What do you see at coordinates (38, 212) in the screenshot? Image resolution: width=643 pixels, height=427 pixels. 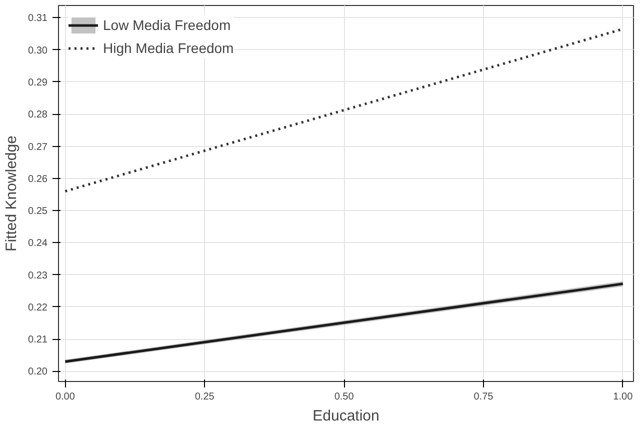 I see `y-tick-label: 0.25` at bounding box center [38, 212].